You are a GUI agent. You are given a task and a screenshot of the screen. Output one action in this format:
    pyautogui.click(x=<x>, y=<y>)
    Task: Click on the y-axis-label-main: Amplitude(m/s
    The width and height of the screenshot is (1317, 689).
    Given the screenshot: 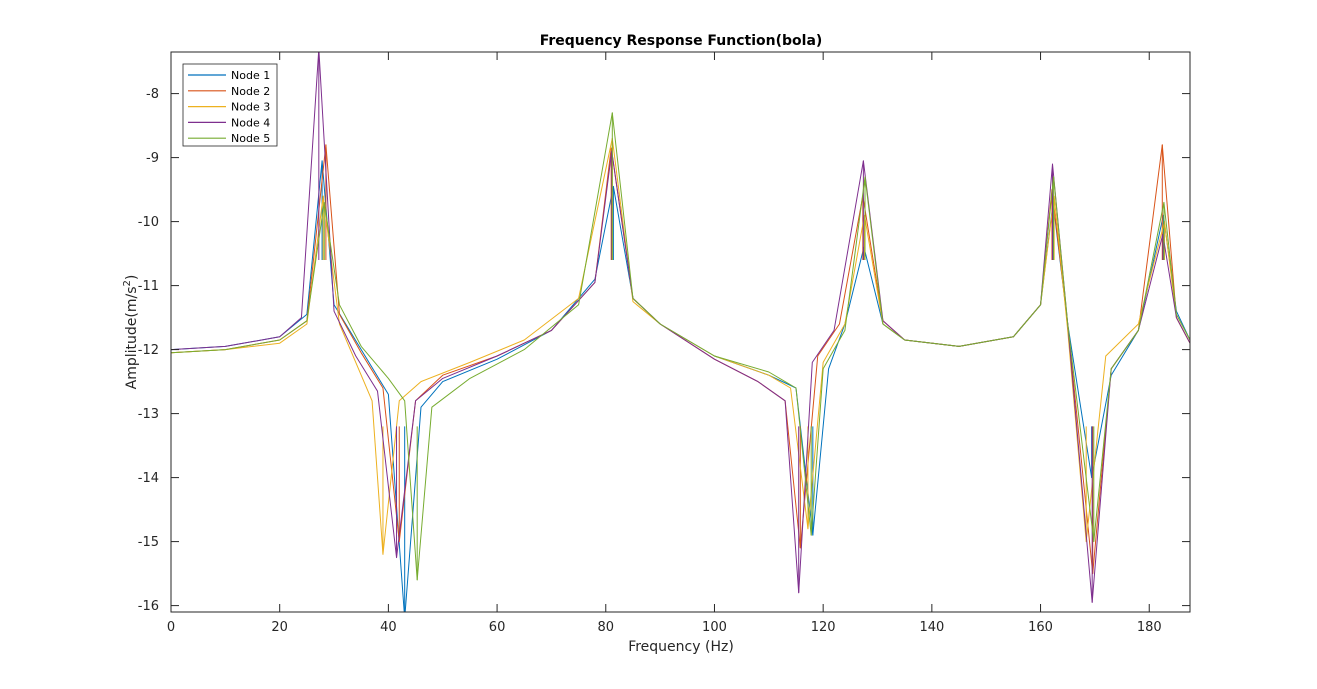 What is the action you would take?
    pyautogui.click(x=132, y=337)
    